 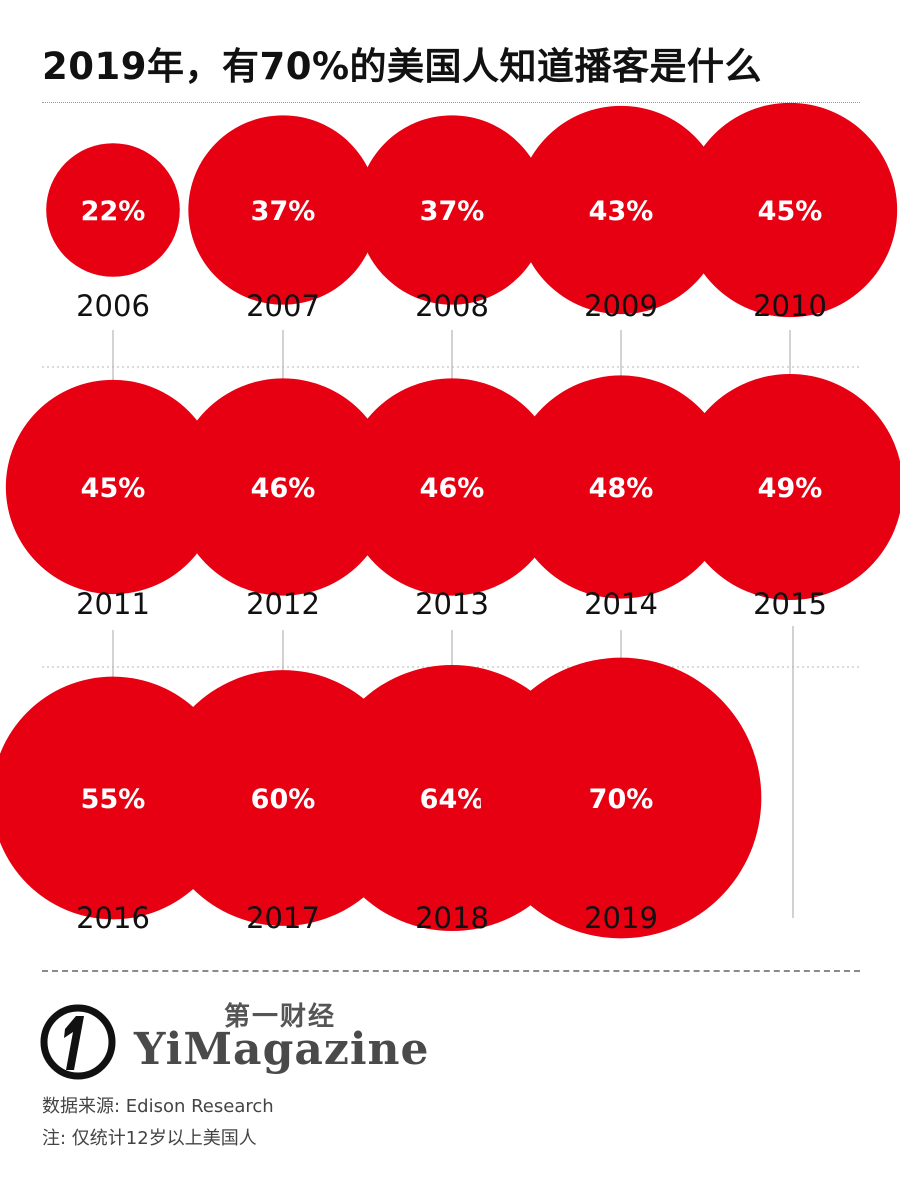 I want to click on bubble-2006, so click(x=113, y=210).